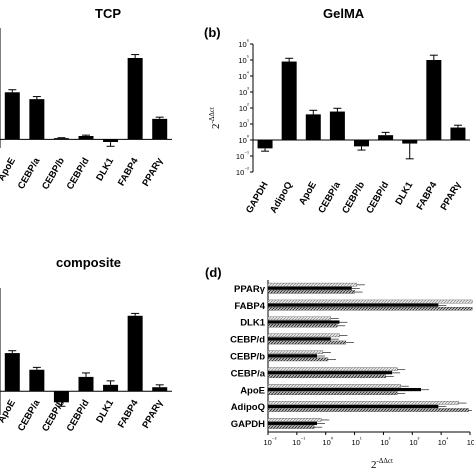 The width and height of the screenshot is (474, 474). I want to click on horizontal-category-label: ApoE, so click(252, 390).